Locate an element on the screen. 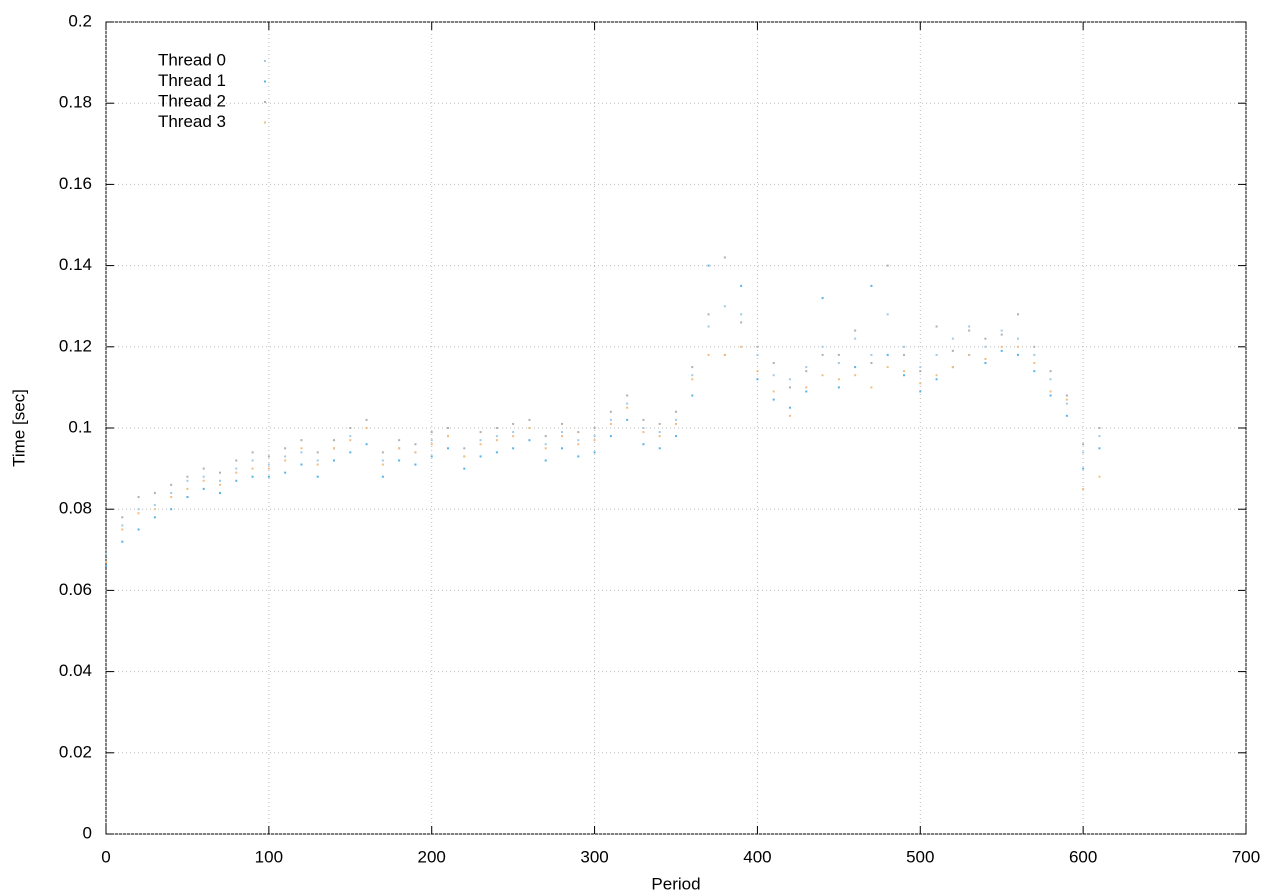  y-tick-label: 0.12 is located at coordinates (75, 345).